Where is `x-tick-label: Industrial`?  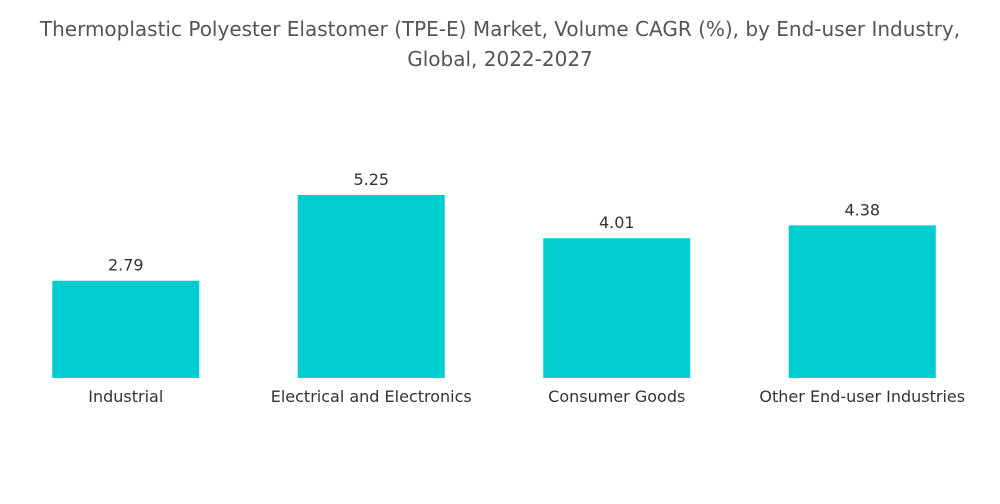
x-tick-label: Industrial is located at coordinates (125, 396).